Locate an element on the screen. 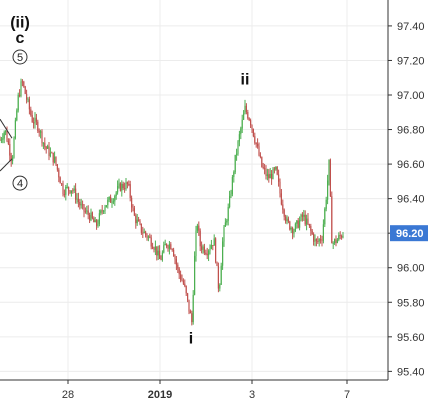  y-tick-label: 95.40 is located at coordinates (411, 372).